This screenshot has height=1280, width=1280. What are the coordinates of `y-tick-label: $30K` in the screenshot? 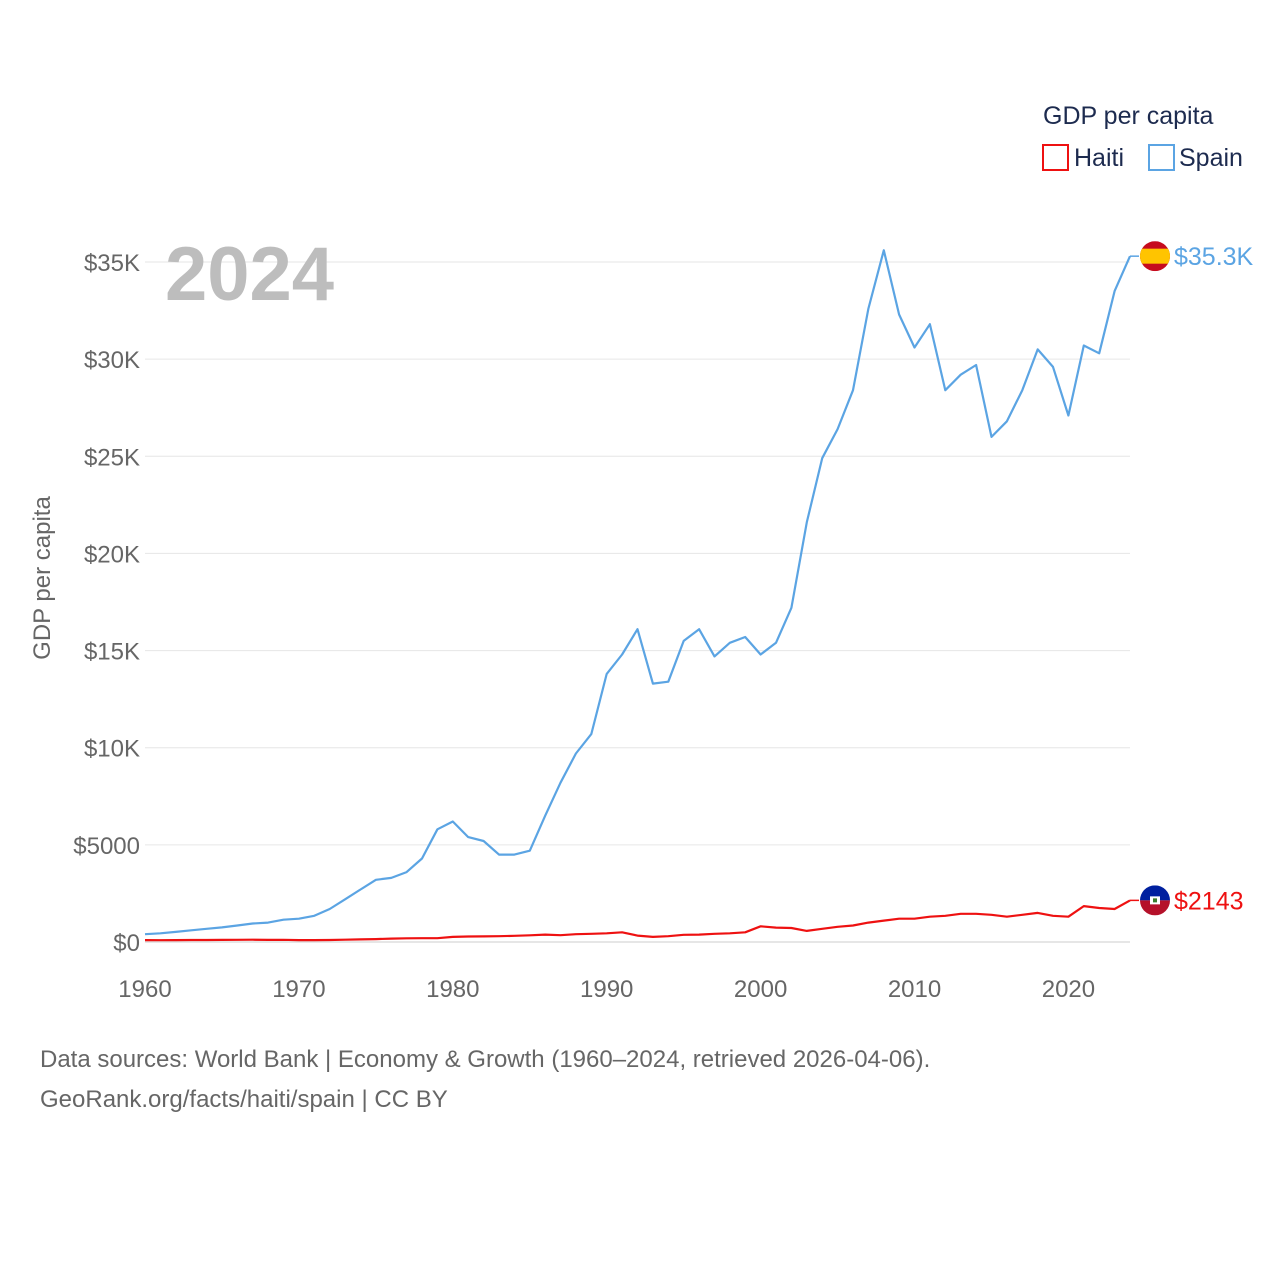 It's located at (112, 360).